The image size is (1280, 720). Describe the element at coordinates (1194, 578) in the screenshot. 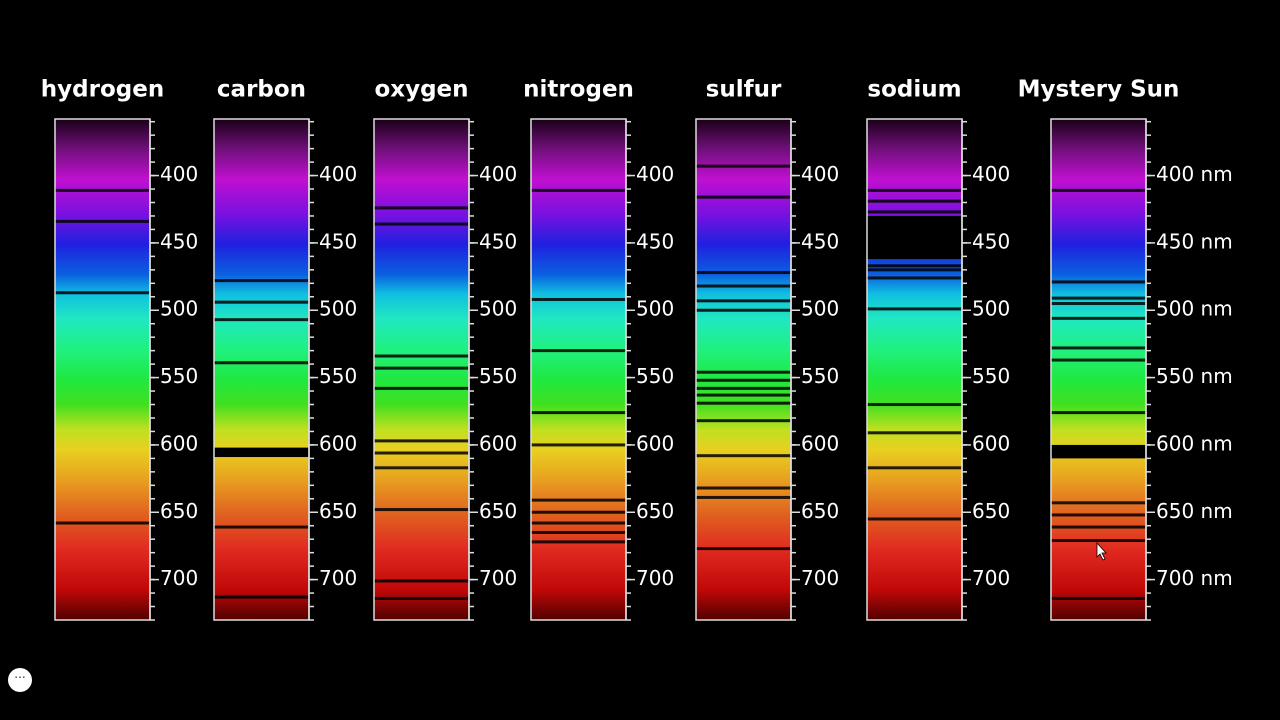

I see `y-tick-label: 700 nm` at that location.